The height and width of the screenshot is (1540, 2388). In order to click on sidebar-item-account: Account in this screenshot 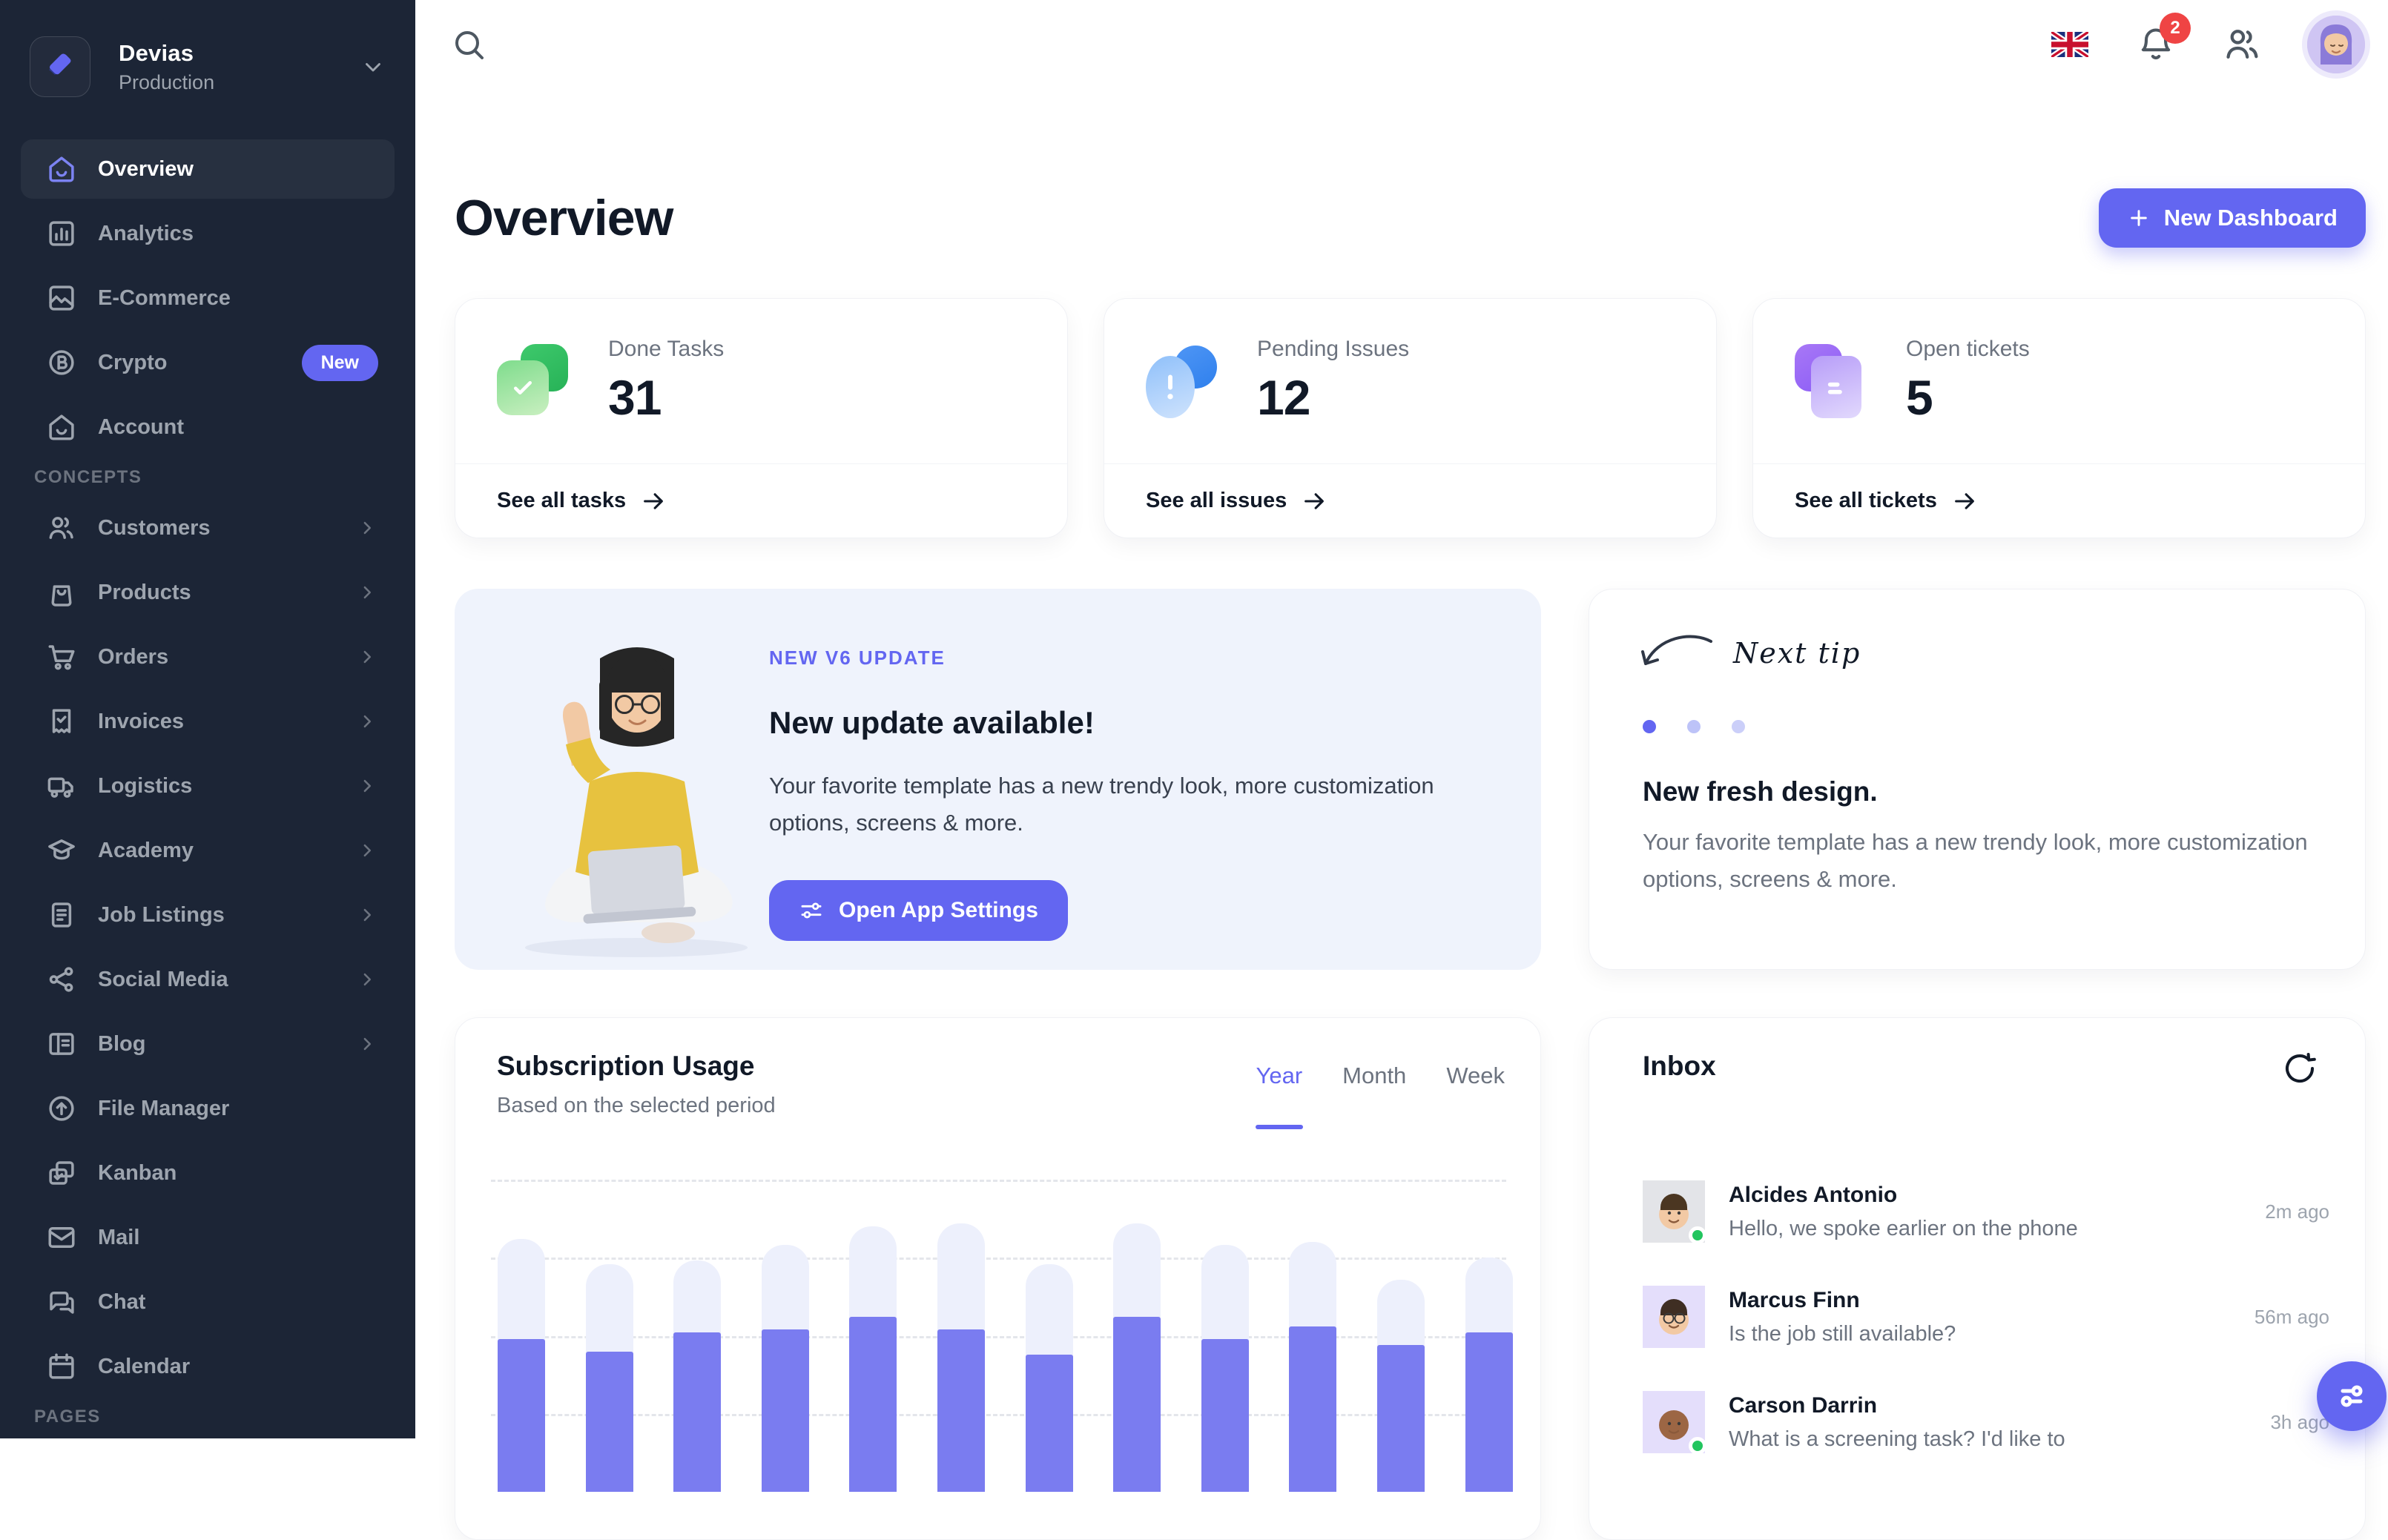, I will do `click(208, 427)`.